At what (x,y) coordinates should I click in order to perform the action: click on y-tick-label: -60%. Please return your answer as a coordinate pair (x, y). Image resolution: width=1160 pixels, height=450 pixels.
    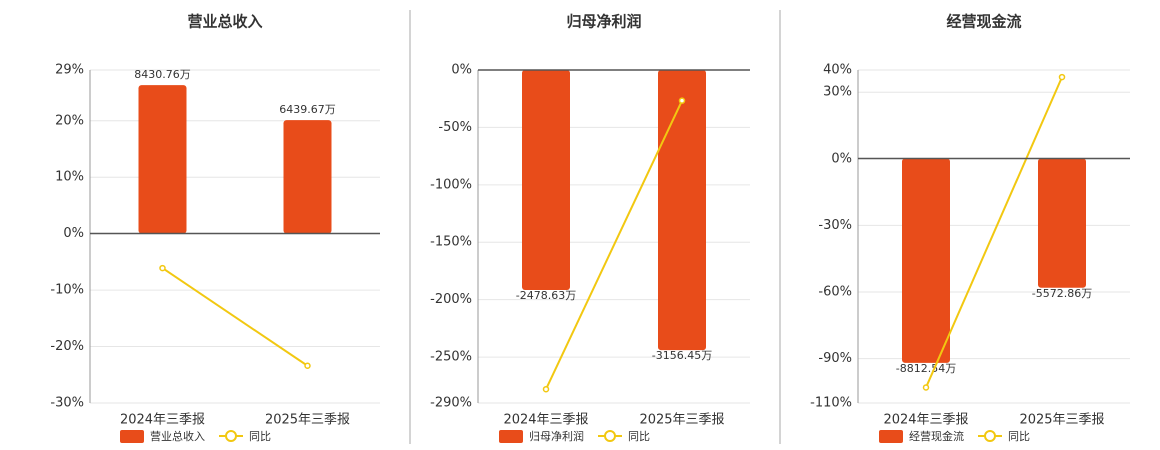
    Looking at the image, I should click on (835, 292).